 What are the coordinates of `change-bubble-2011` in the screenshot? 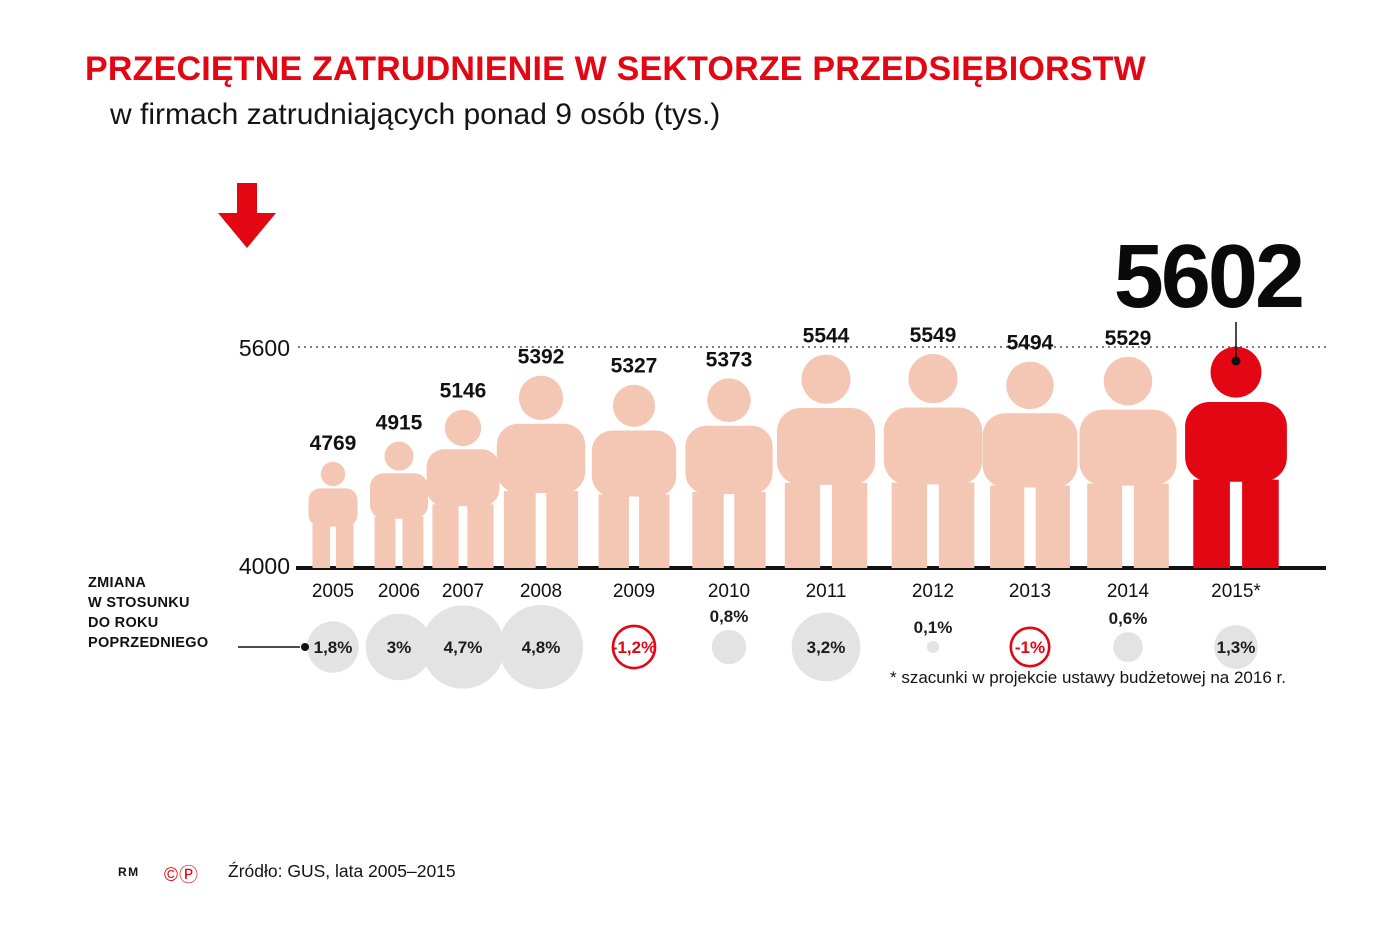 It's located at (826, 647).